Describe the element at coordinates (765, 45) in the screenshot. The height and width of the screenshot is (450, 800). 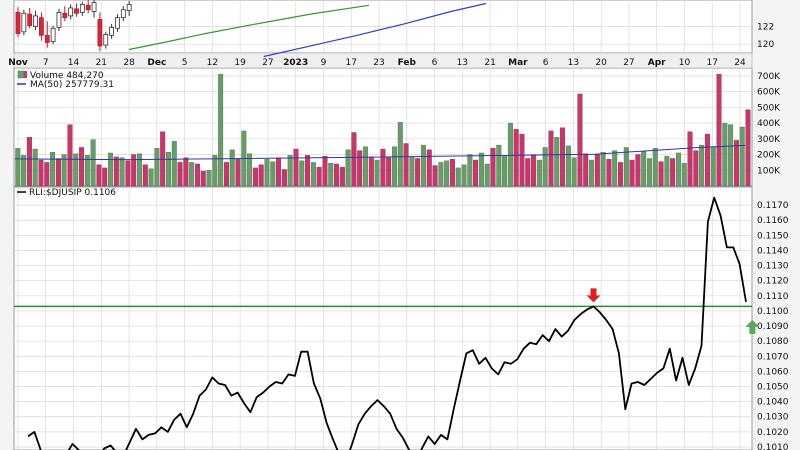
I see `price-y-tick-label: 120` at that location.